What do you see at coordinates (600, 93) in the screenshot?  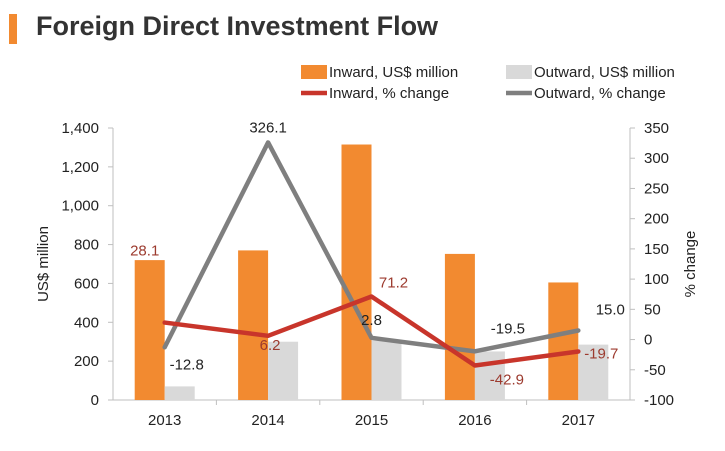 I see `legend-label-3: Outward, % change` at bounding box center [600, 93].